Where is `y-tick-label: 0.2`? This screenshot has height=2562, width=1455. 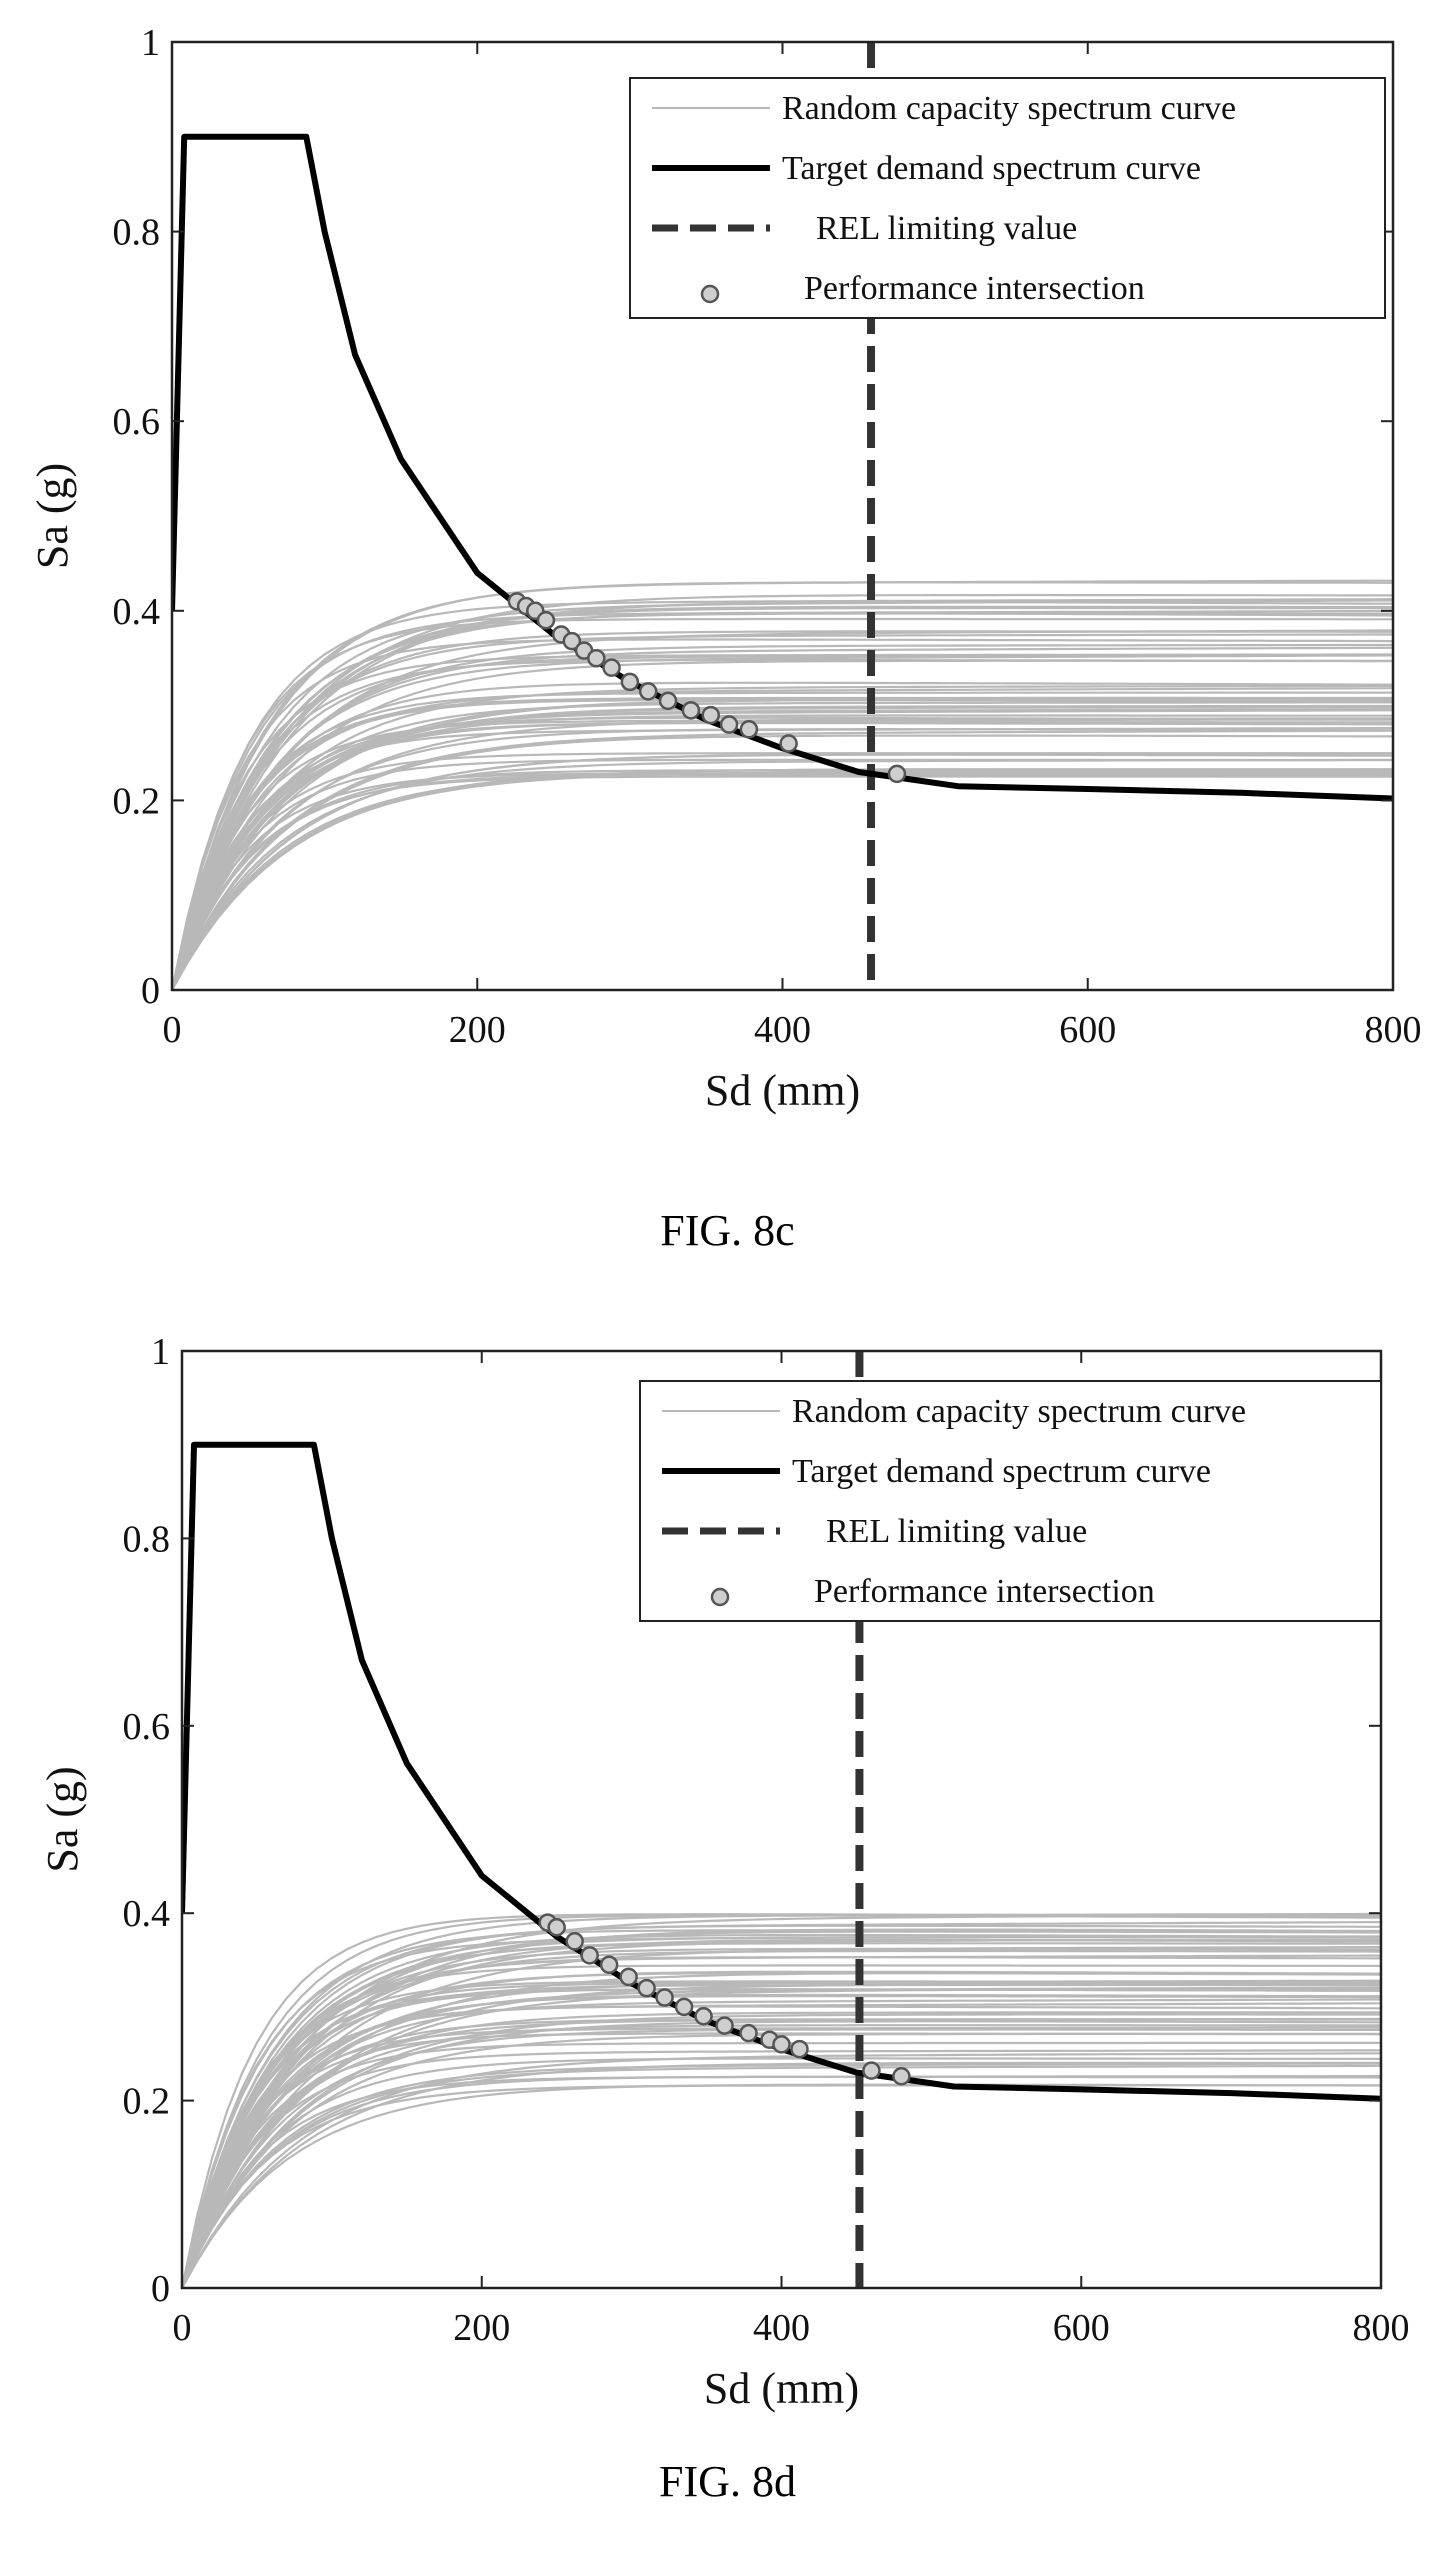 y-tick-label: 0.2 is located at coordinates (147, 2102).